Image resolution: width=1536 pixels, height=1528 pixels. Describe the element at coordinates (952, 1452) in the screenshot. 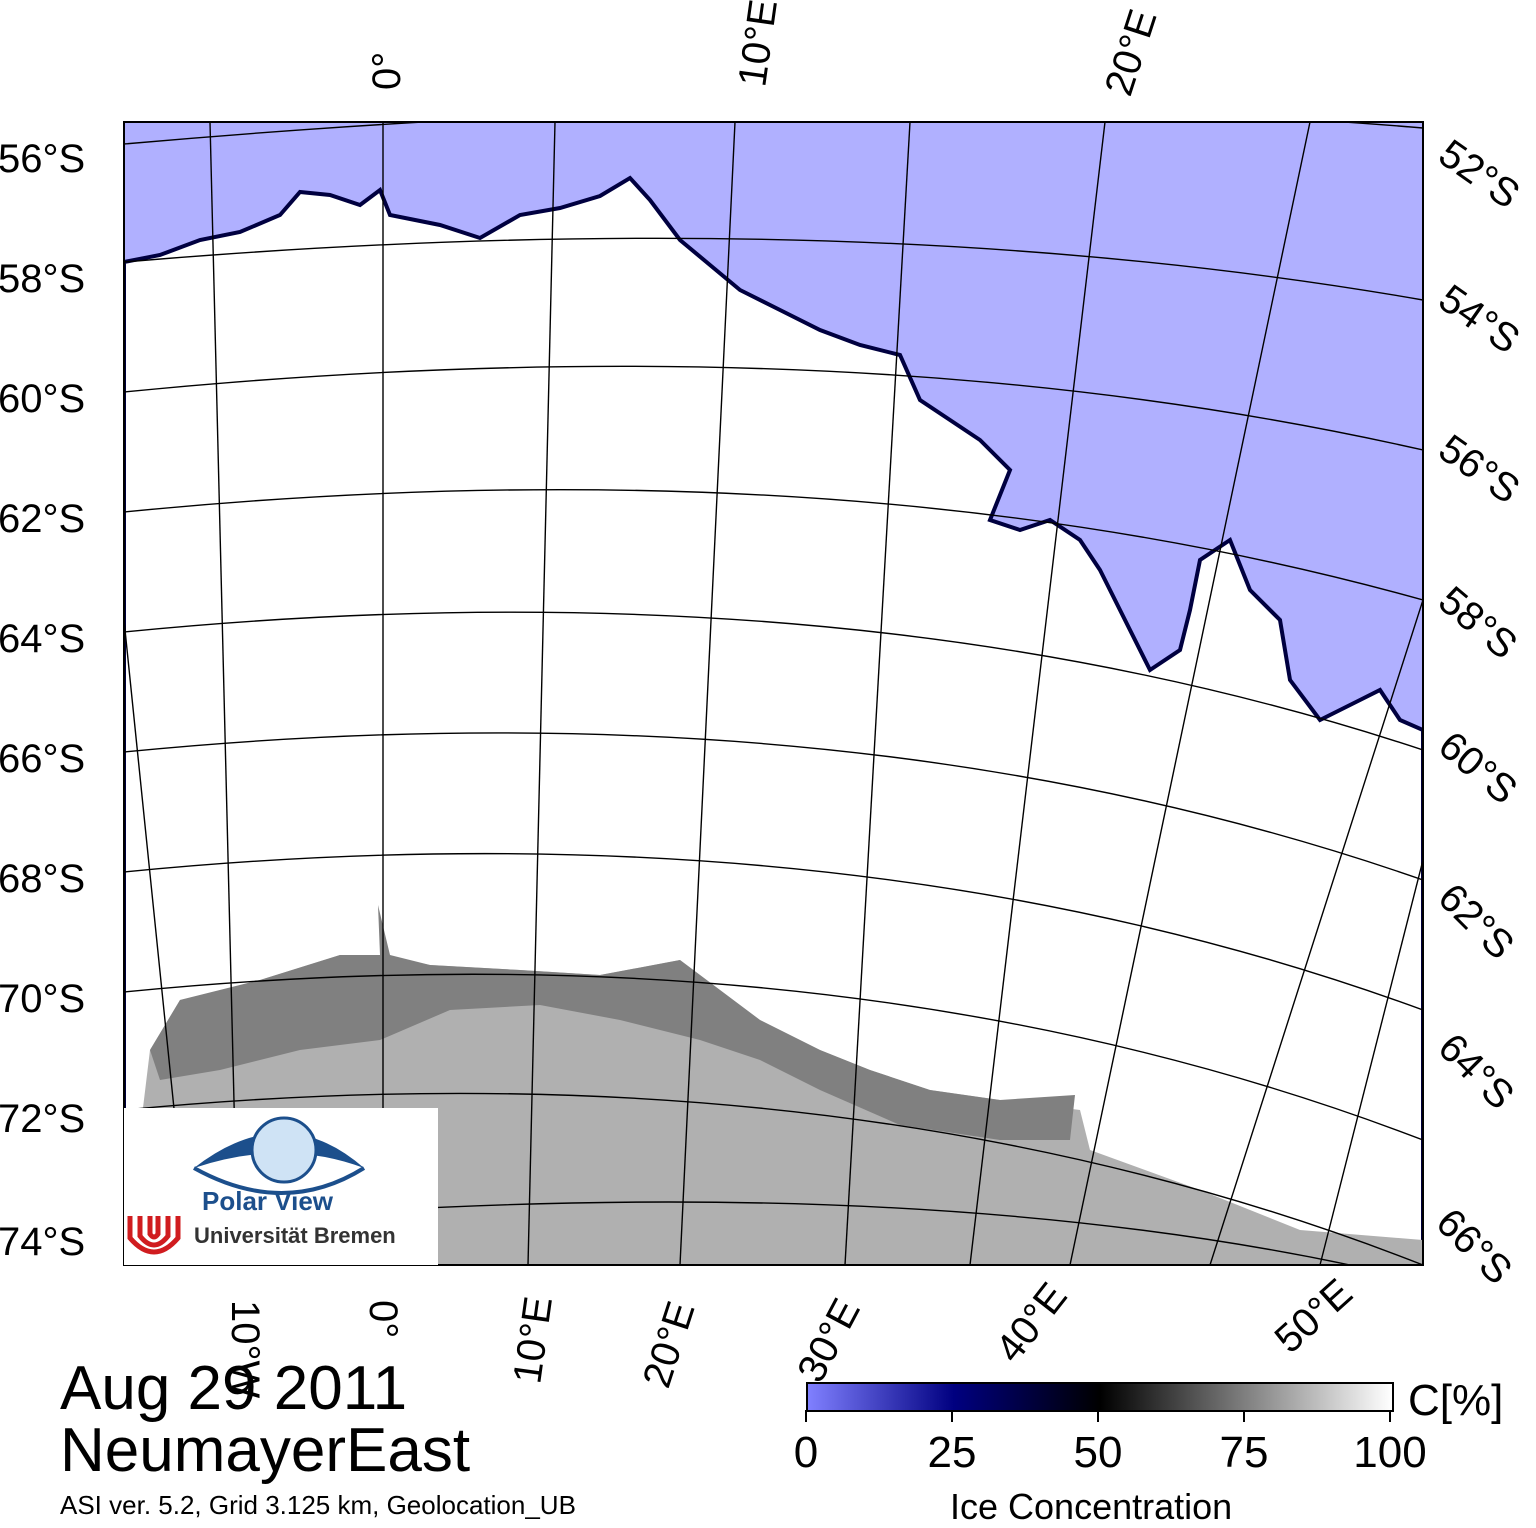

I see `colorbar-tick-label: 25` at that location.